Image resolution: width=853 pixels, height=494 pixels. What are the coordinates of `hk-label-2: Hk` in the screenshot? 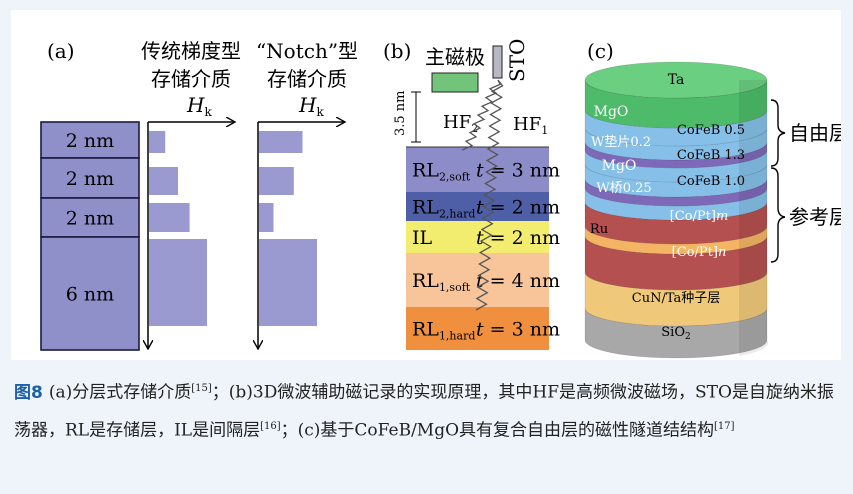 It's located at (311, 106).